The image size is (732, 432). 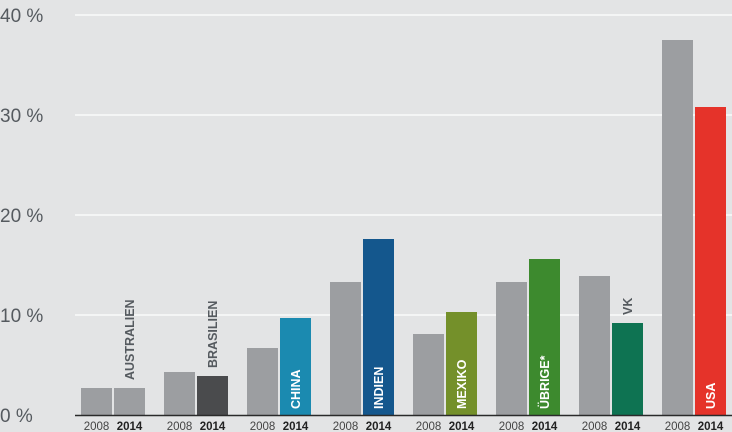 I want to click on bar-2014-cat3, so click(x=378, y=327).